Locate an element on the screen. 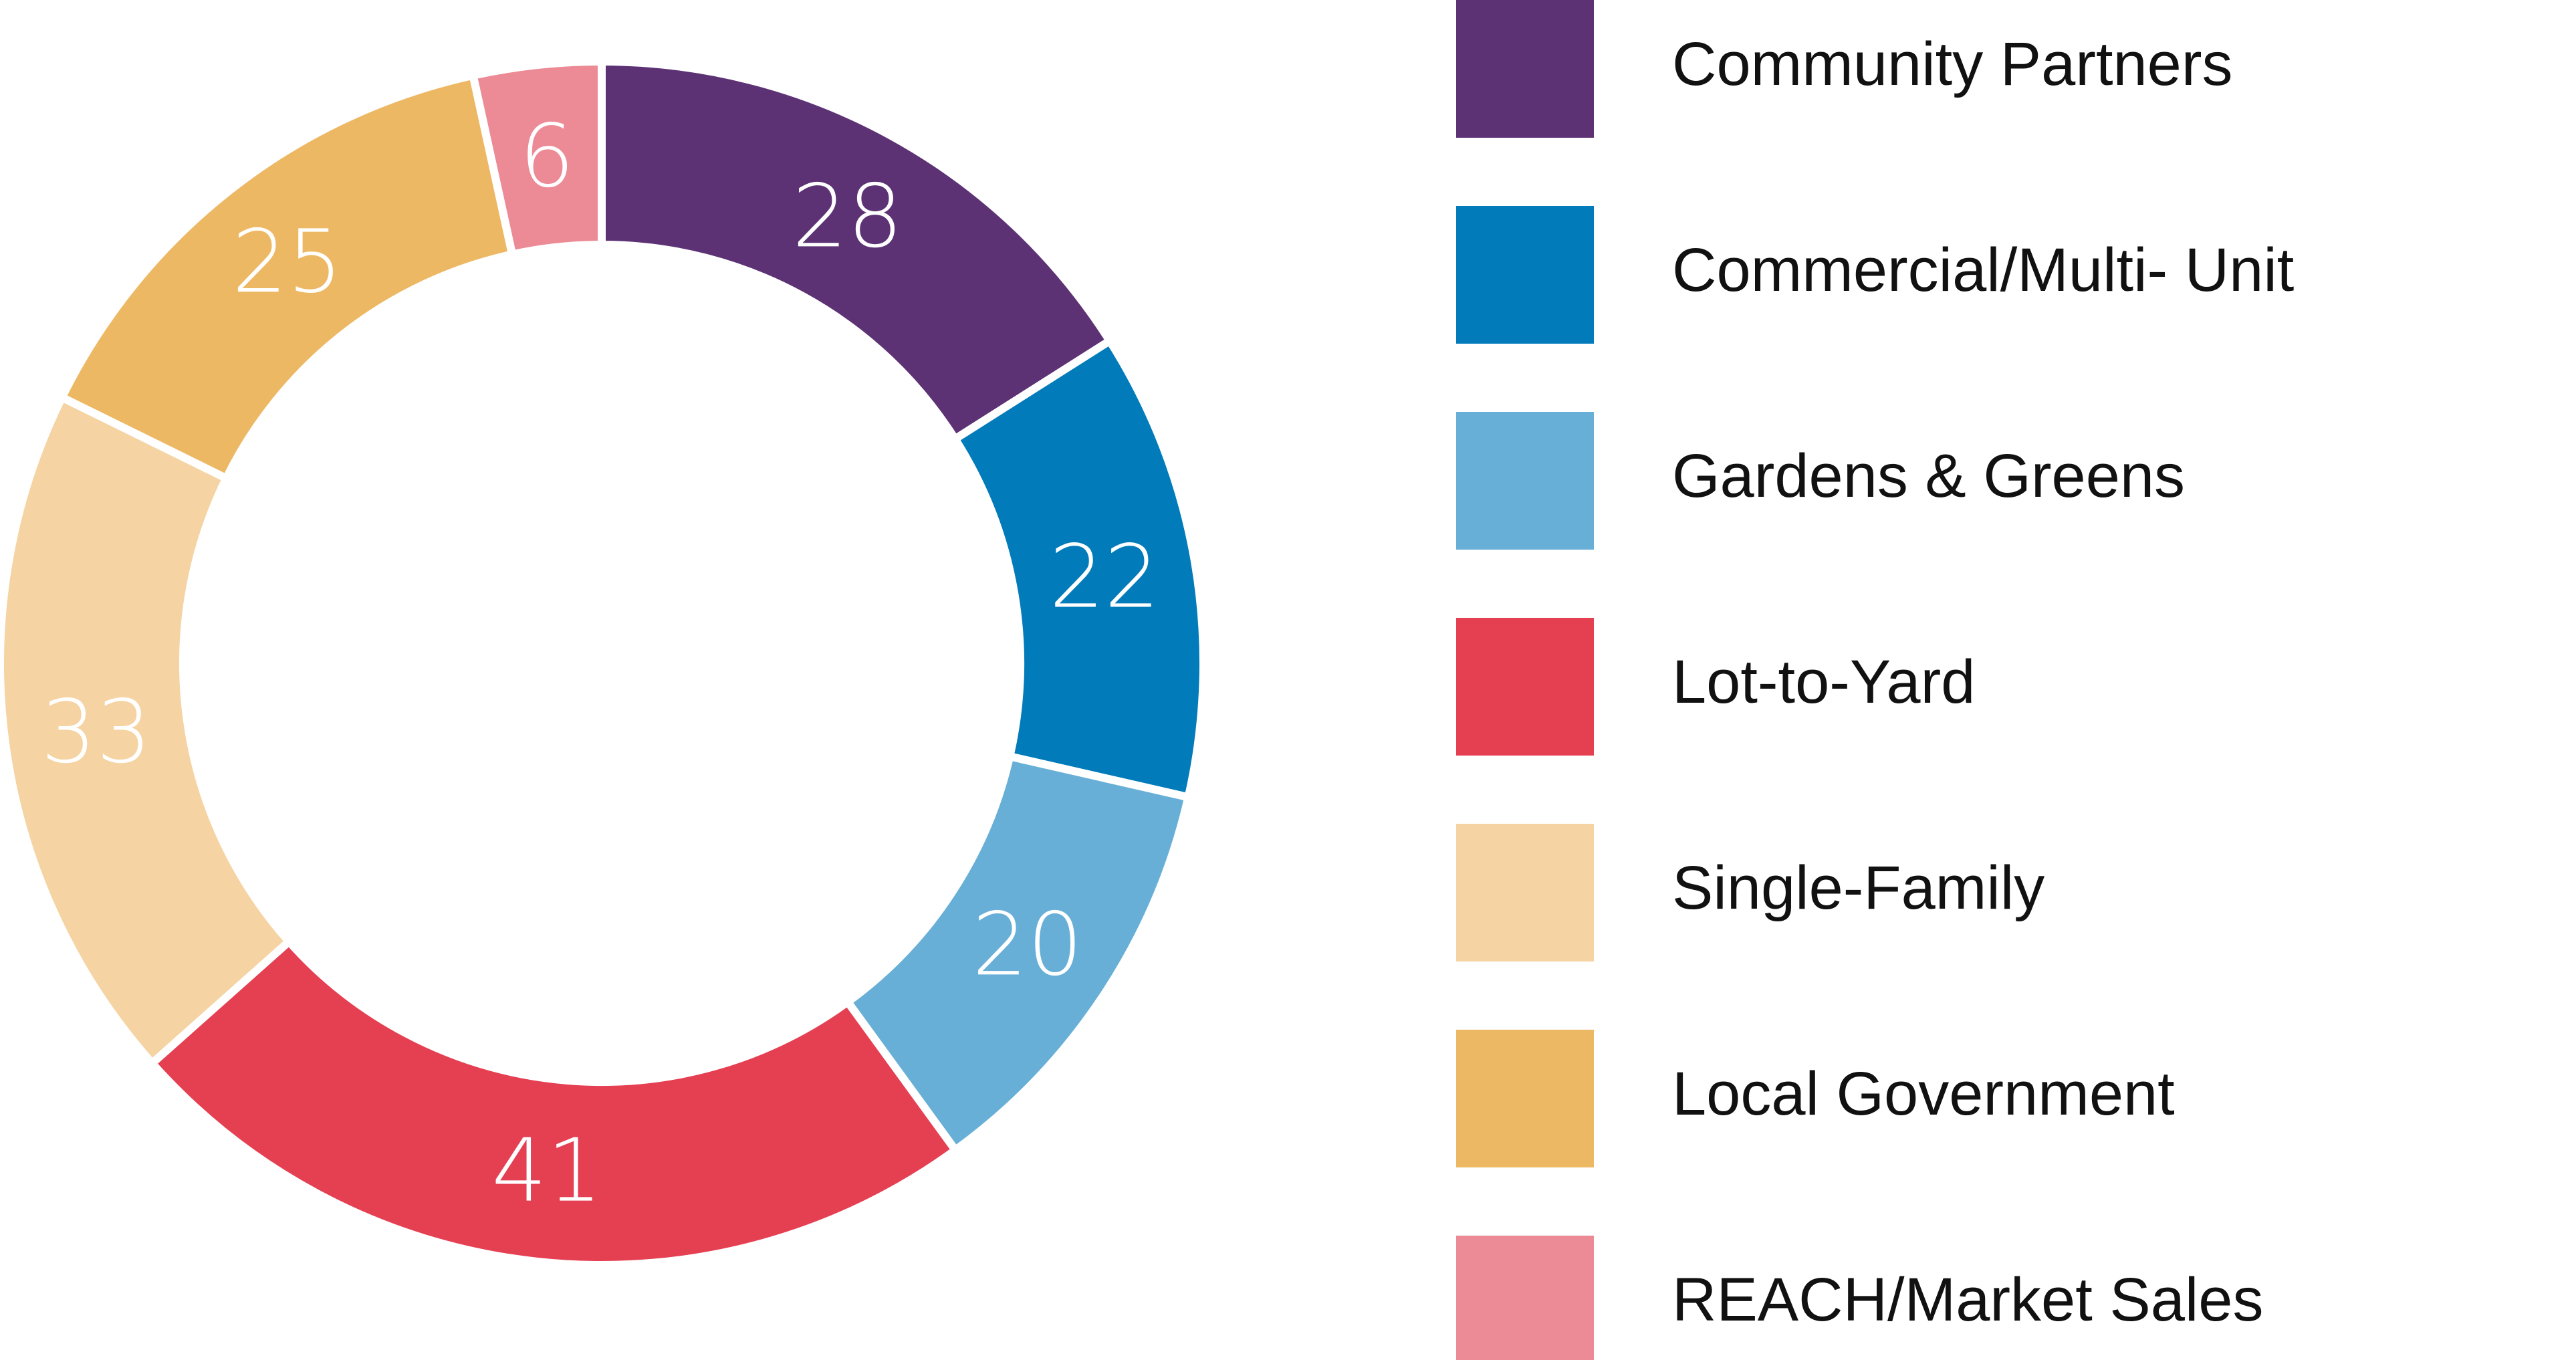 This screenshot has width=2576, height=1360. legend-label: Lot-to-Yard is located at coordinates (1823, 682).